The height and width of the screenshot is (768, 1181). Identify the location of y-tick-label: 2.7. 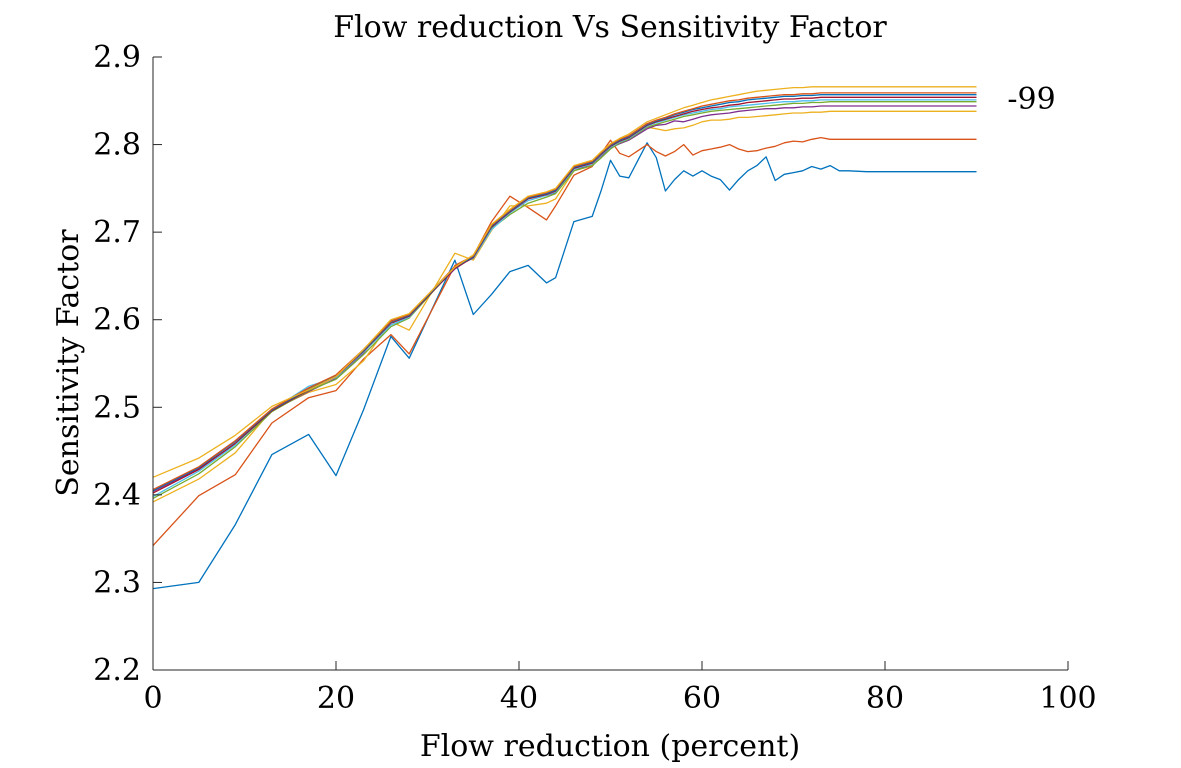
(117, 232).